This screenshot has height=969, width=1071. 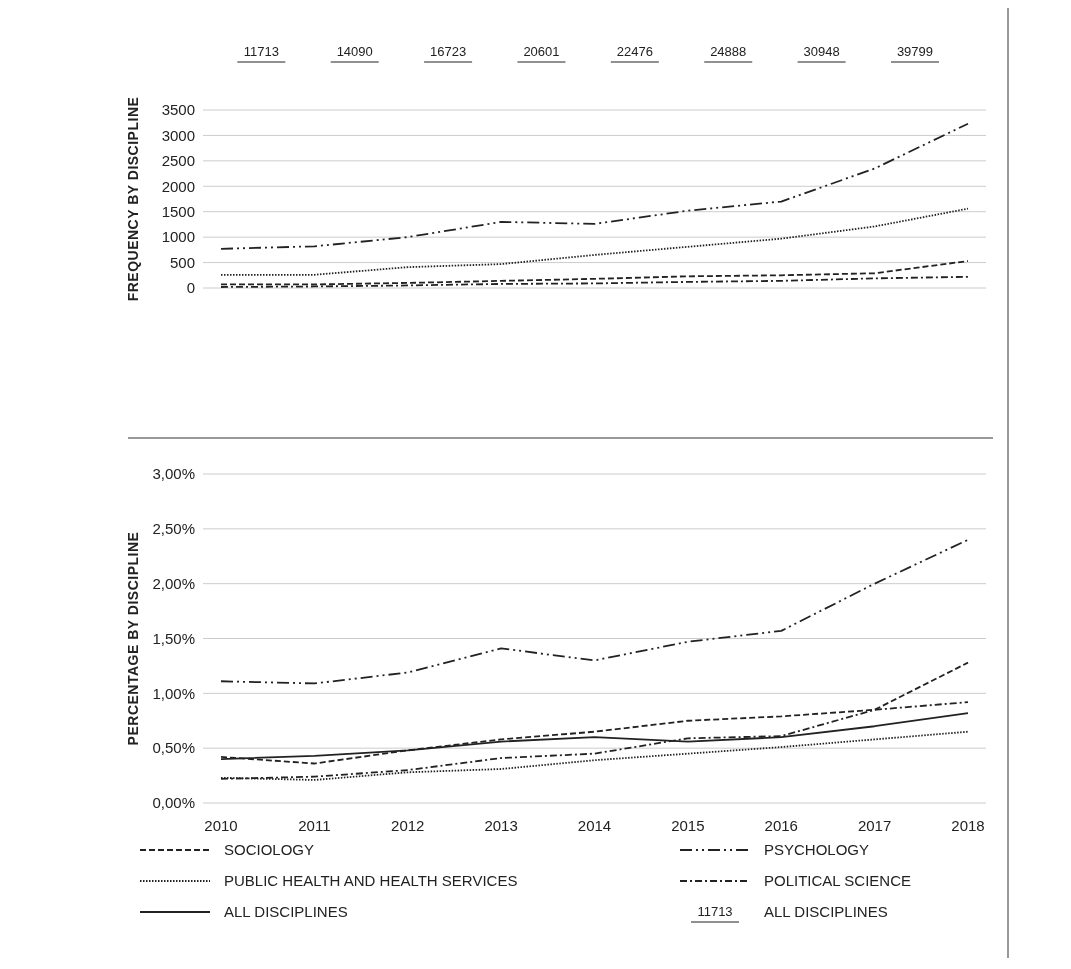 What do you see at coordinates (178, 186) in the screenshot?
I see `y-tick-label: 2000` at bounding box center [178, 186].